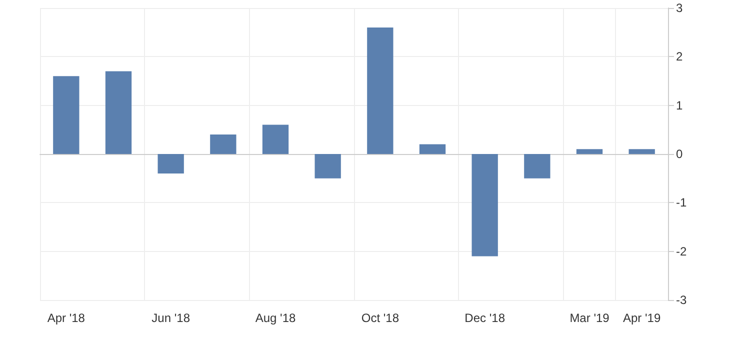 The image size is (730, 337). I want to click on y-tick-label: 3, so click(679, 8).